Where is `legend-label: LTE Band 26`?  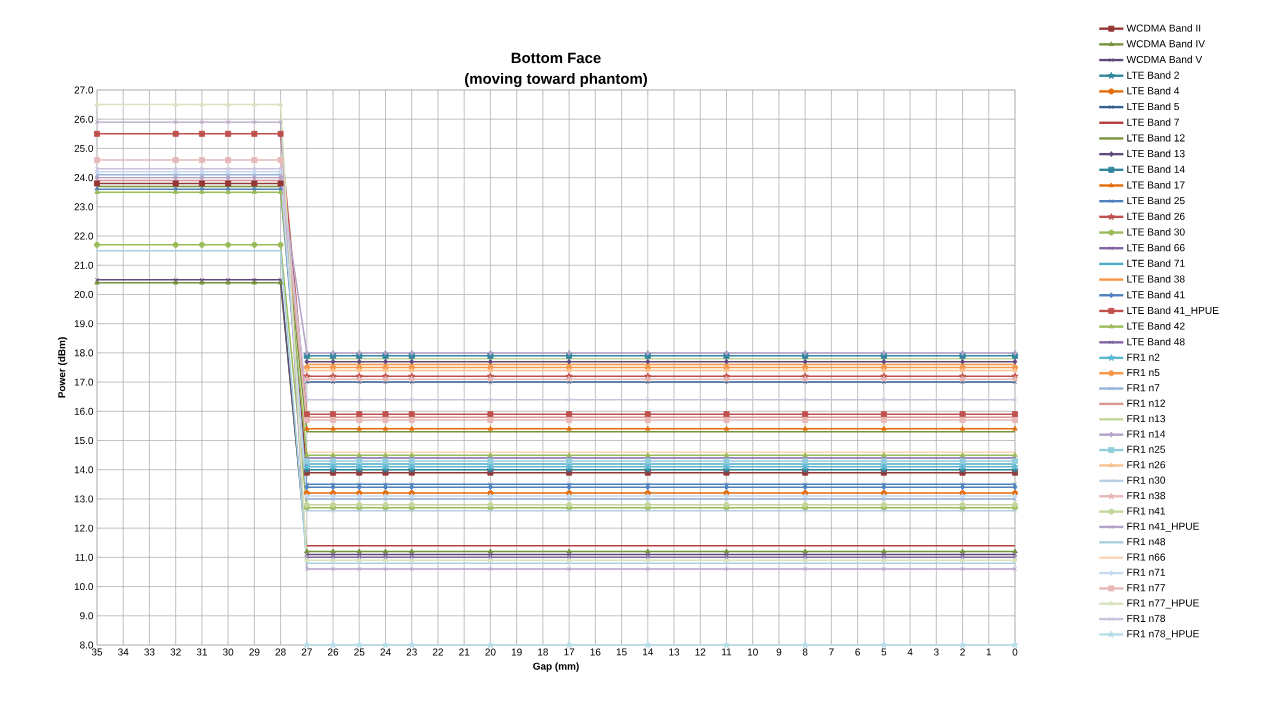
legend-label: LTE Band 26 is located at coordinates (1156, 216).